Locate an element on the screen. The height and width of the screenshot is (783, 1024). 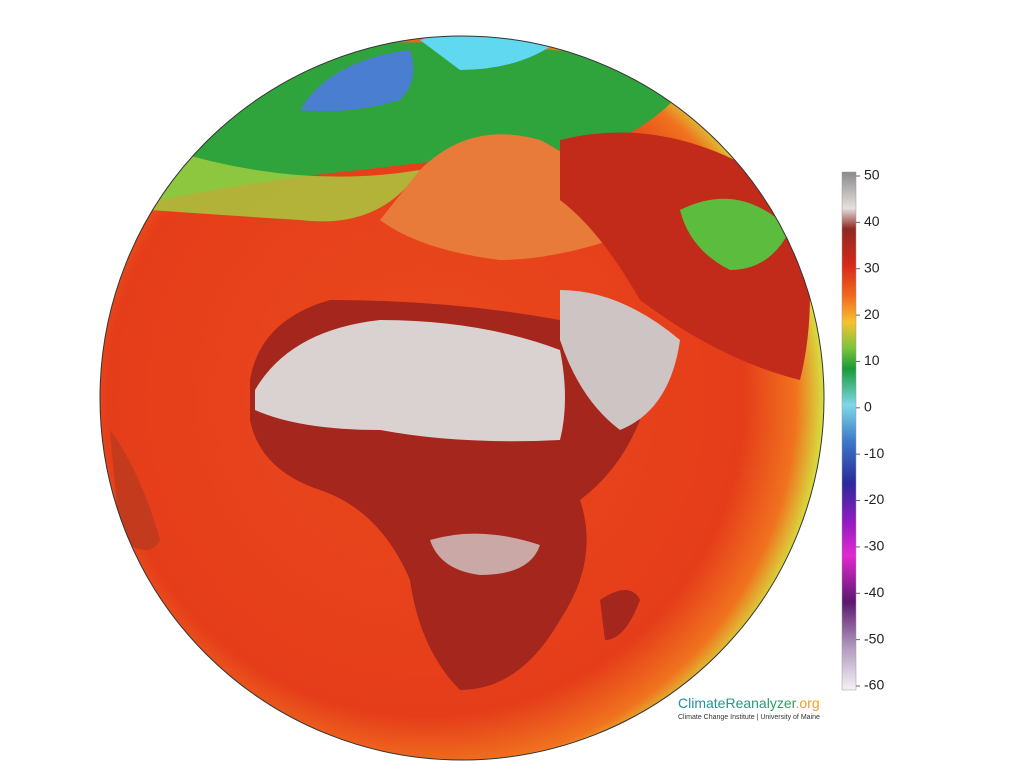
tick-label: -50 is located at coordinates (874, 638).